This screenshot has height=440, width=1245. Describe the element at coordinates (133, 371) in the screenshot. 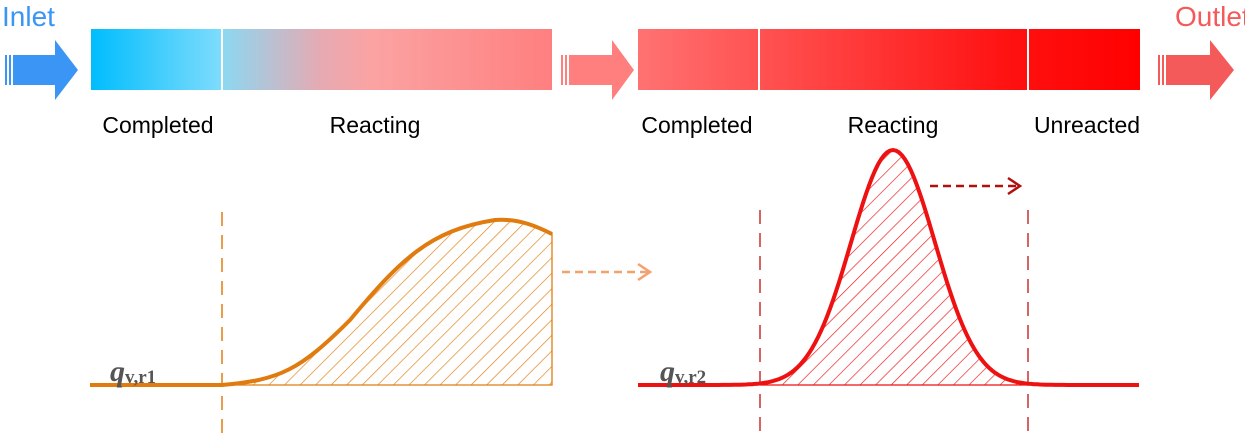

I see `curve-label-q-r1: qv,r1` at that location.